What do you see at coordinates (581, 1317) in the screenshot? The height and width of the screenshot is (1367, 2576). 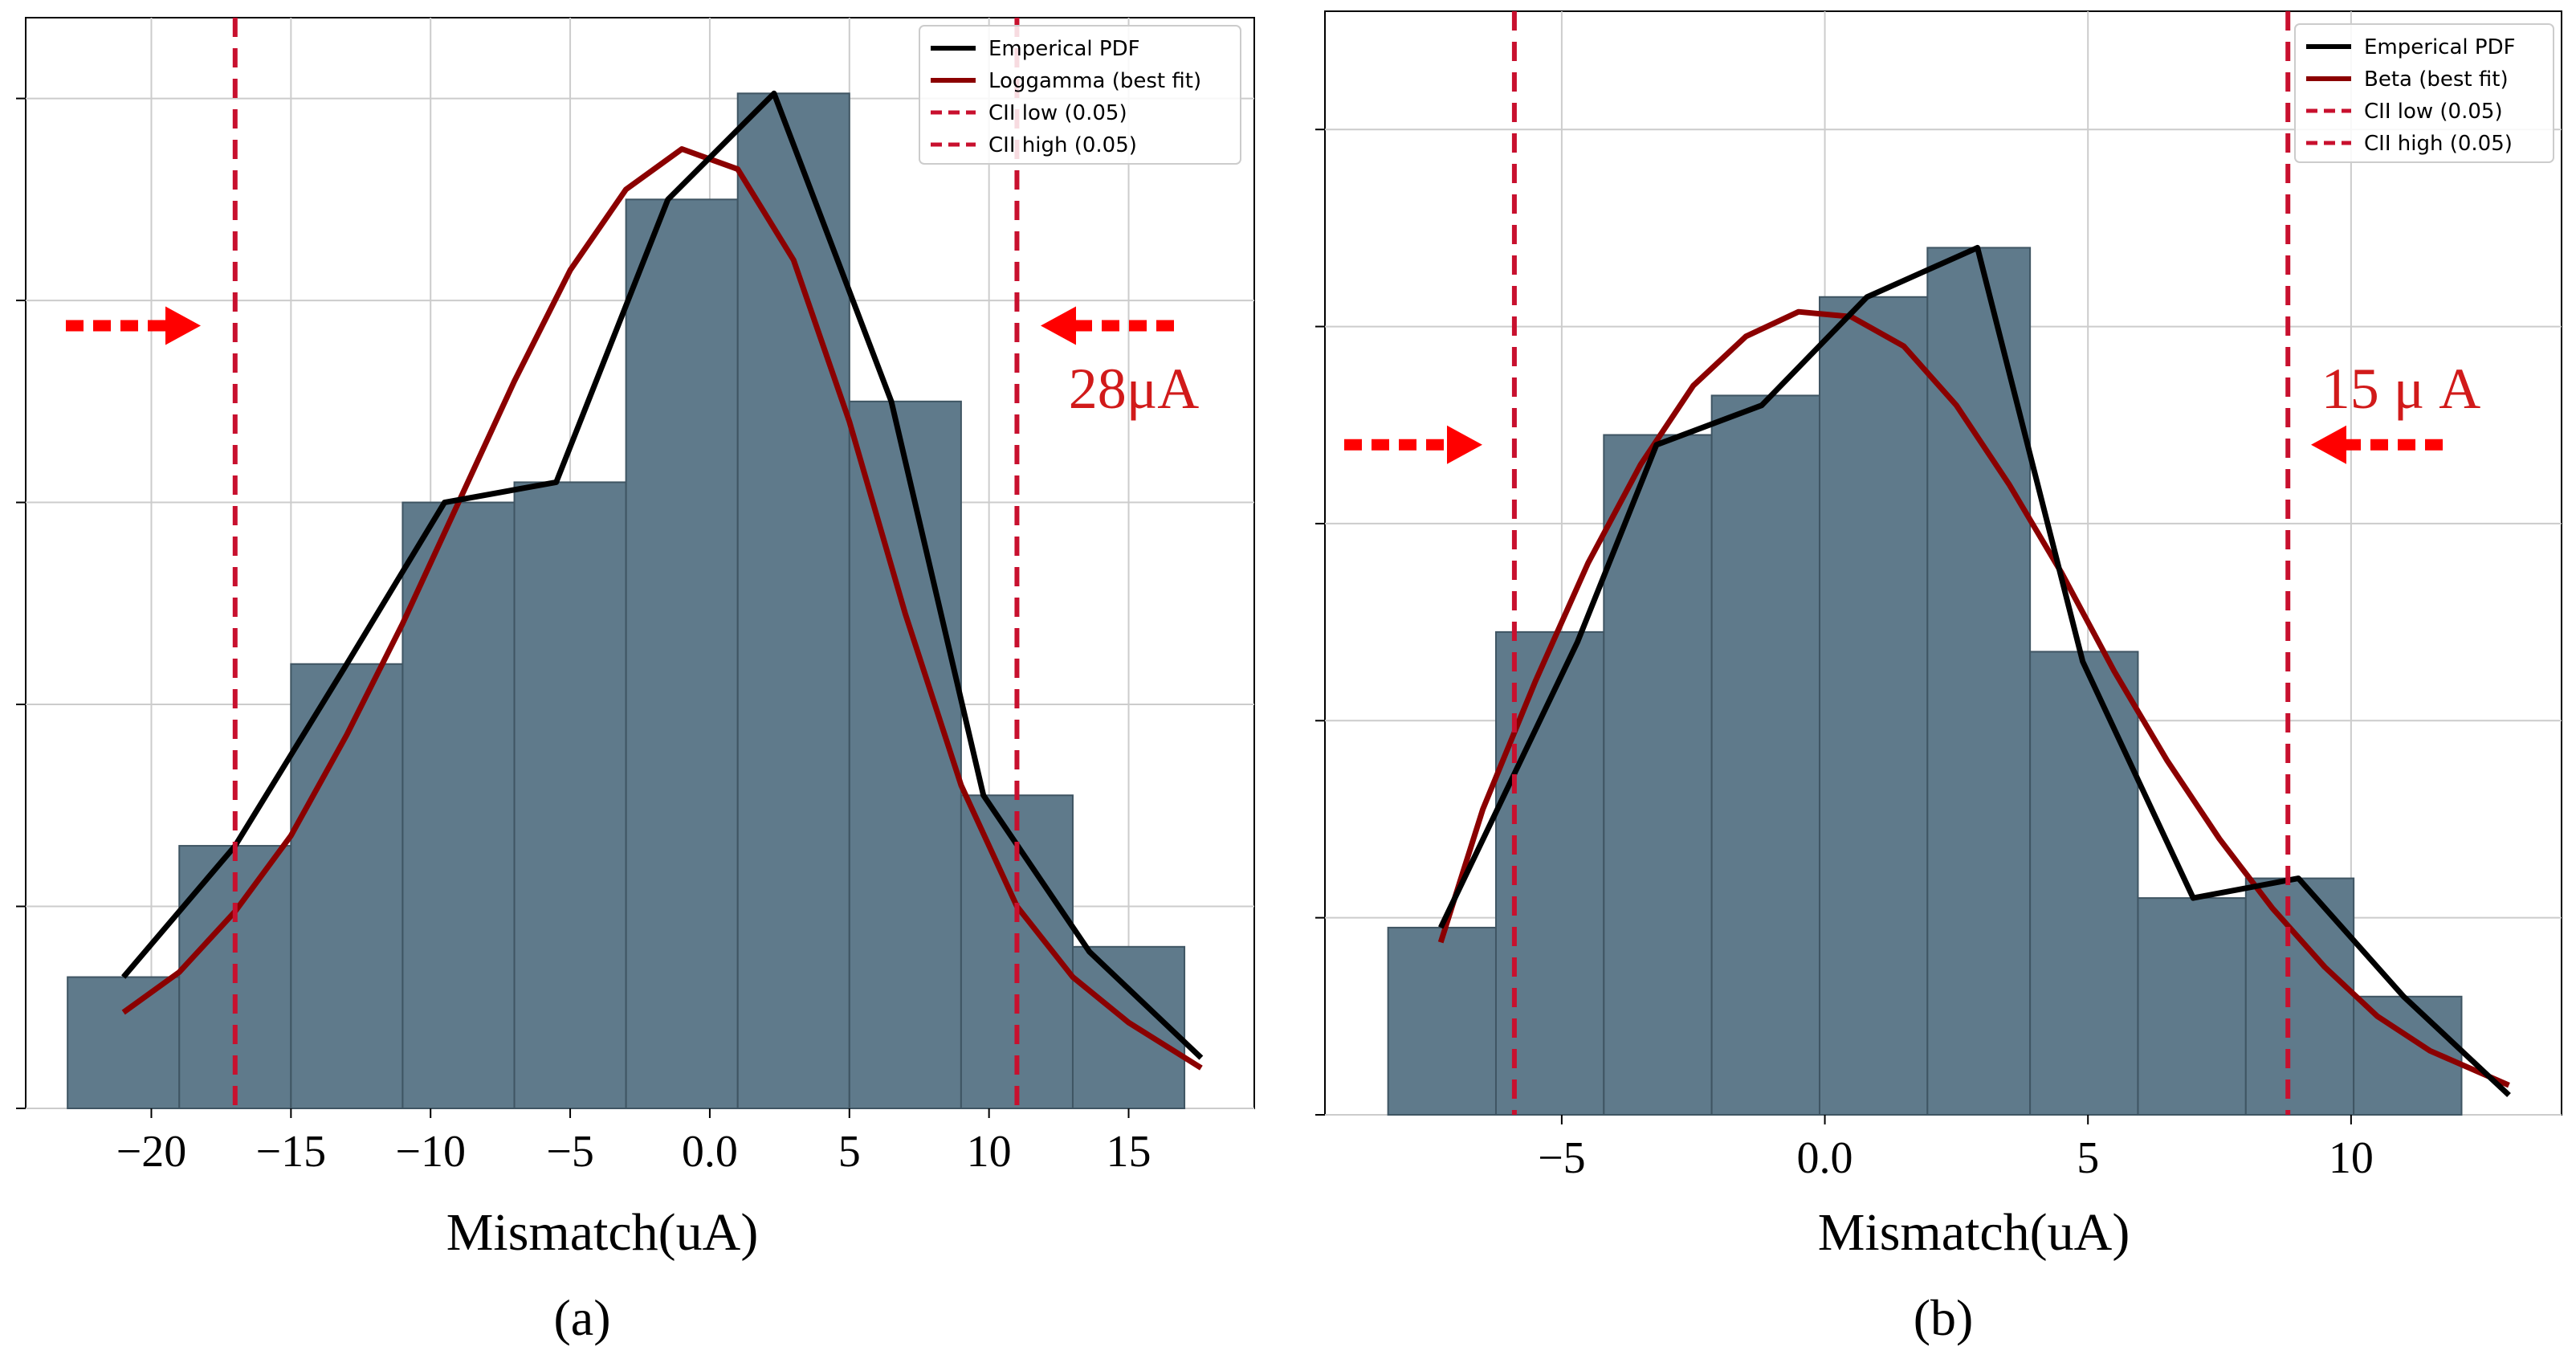 I see `panel-label-a: (a)` at bounding box center [581, 1317].